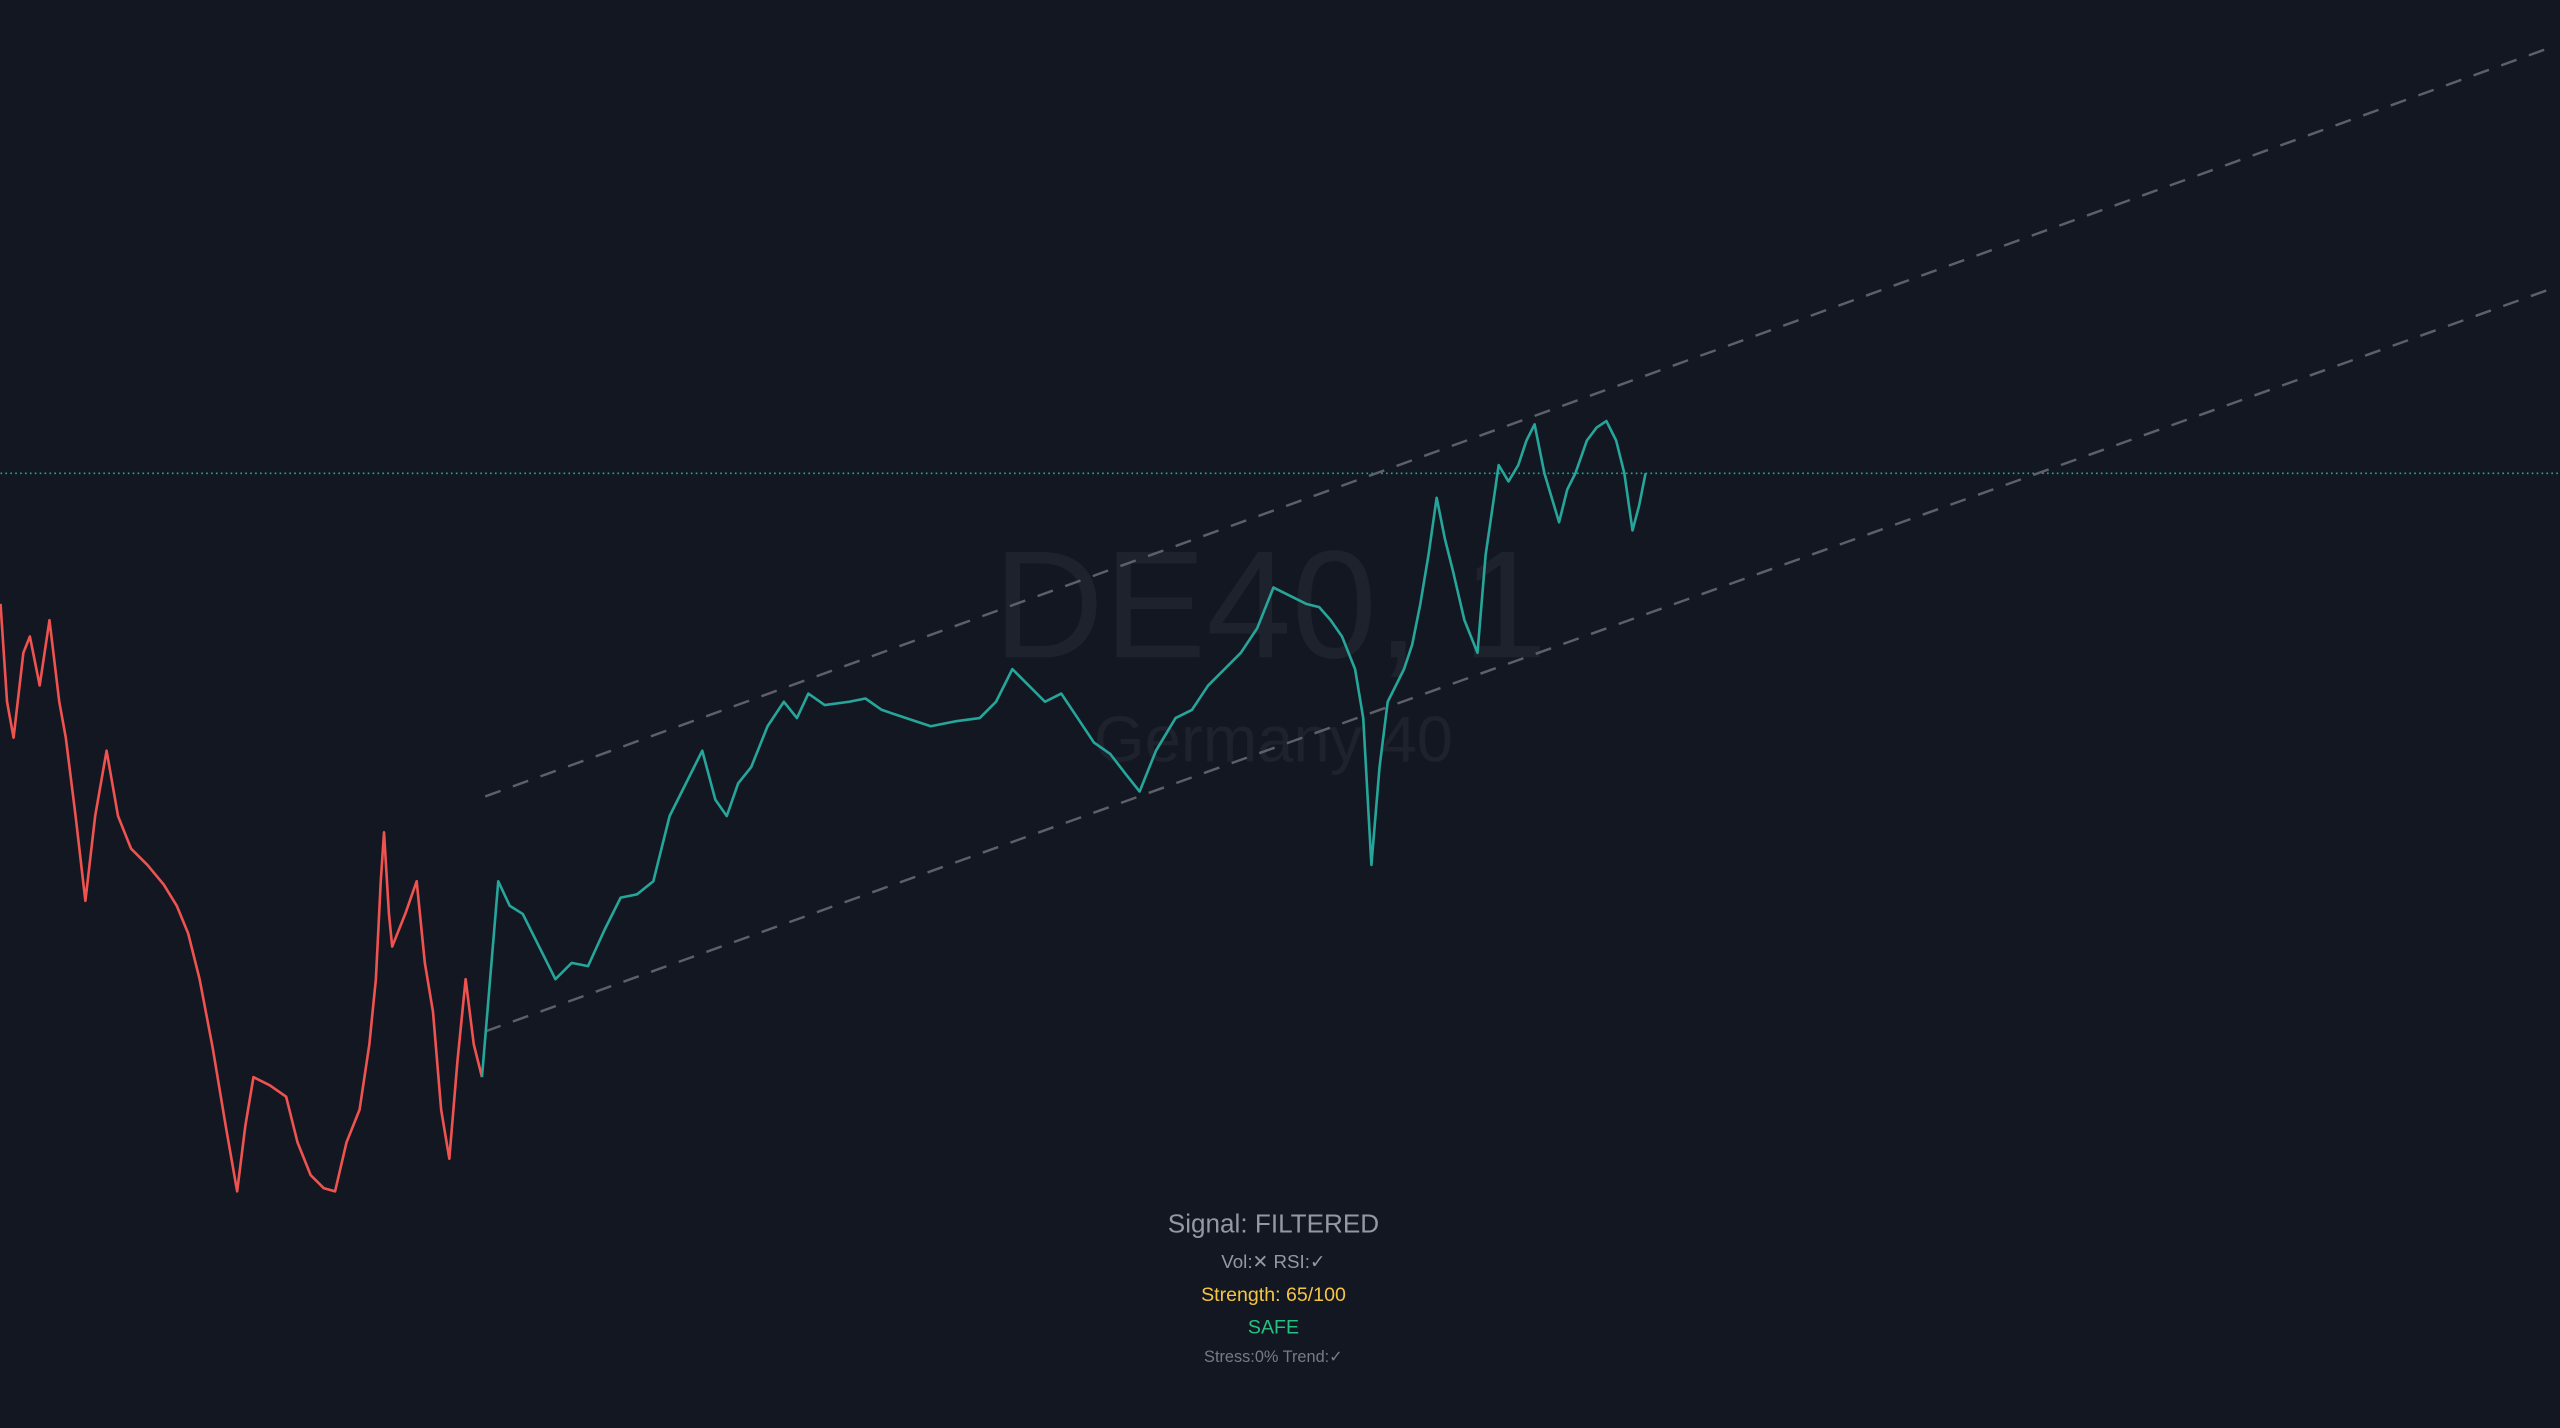  I want to click on watermark-symbol: DE40, 1, so click(1270, 604).